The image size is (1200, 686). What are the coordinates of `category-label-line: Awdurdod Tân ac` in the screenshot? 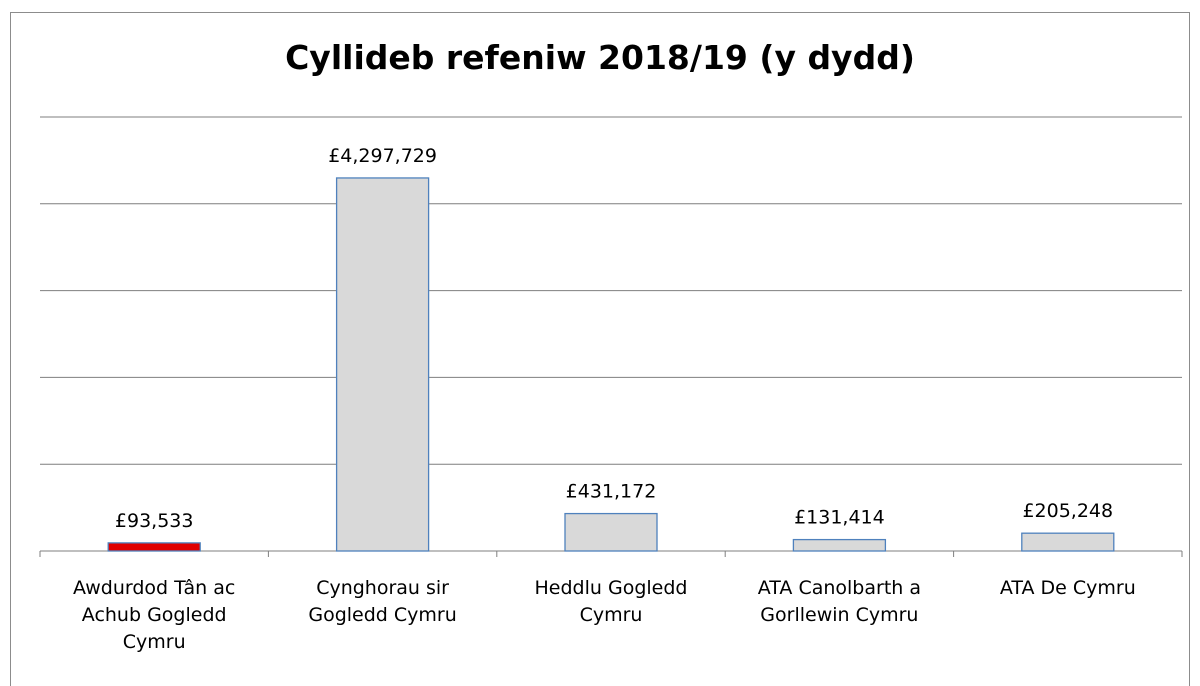 It's located at (154, 588).